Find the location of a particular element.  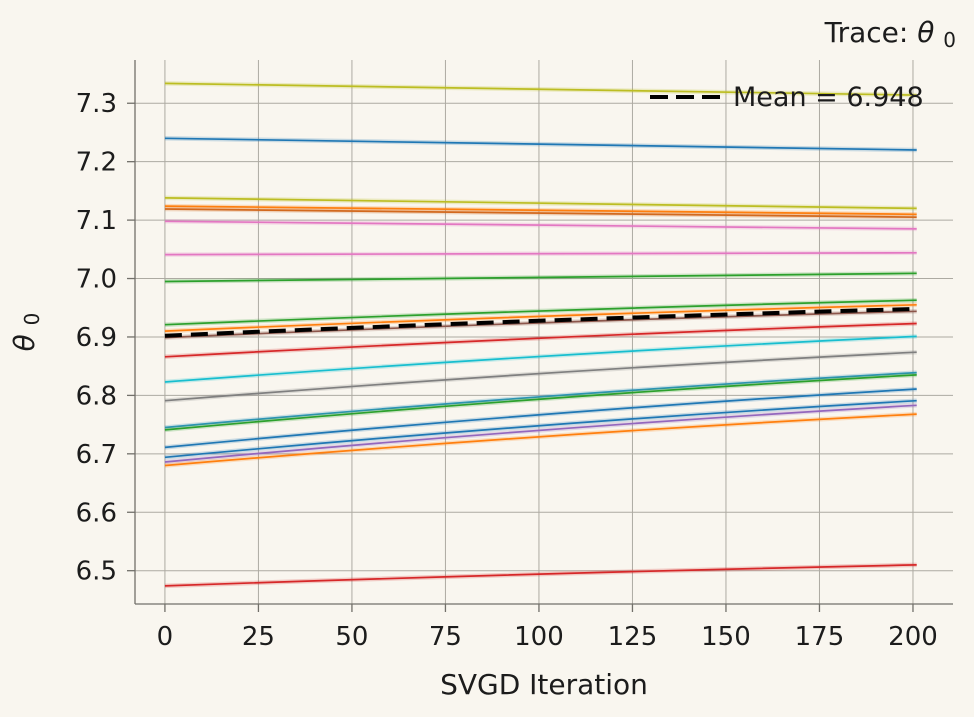

x-tick-label: 75 is located at coordinates (445, 637).